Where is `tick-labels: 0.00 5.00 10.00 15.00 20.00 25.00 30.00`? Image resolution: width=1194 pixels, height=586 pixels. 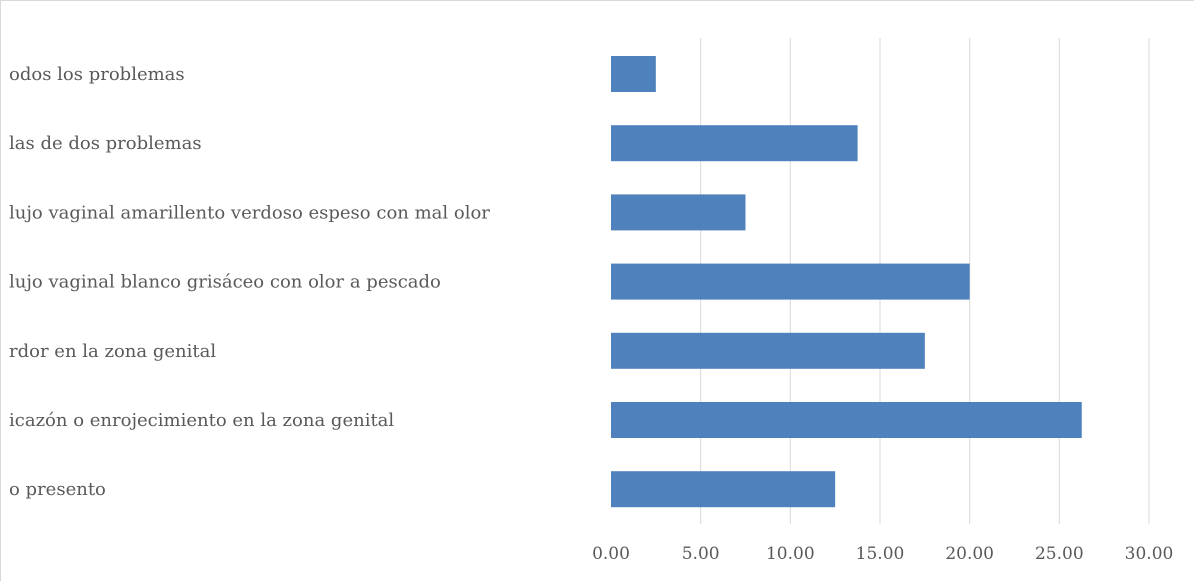 tick-labels: 0.00 5.00 10.00 15.00 20.00 25.00 30.00 is located at coordinates (882, 554).